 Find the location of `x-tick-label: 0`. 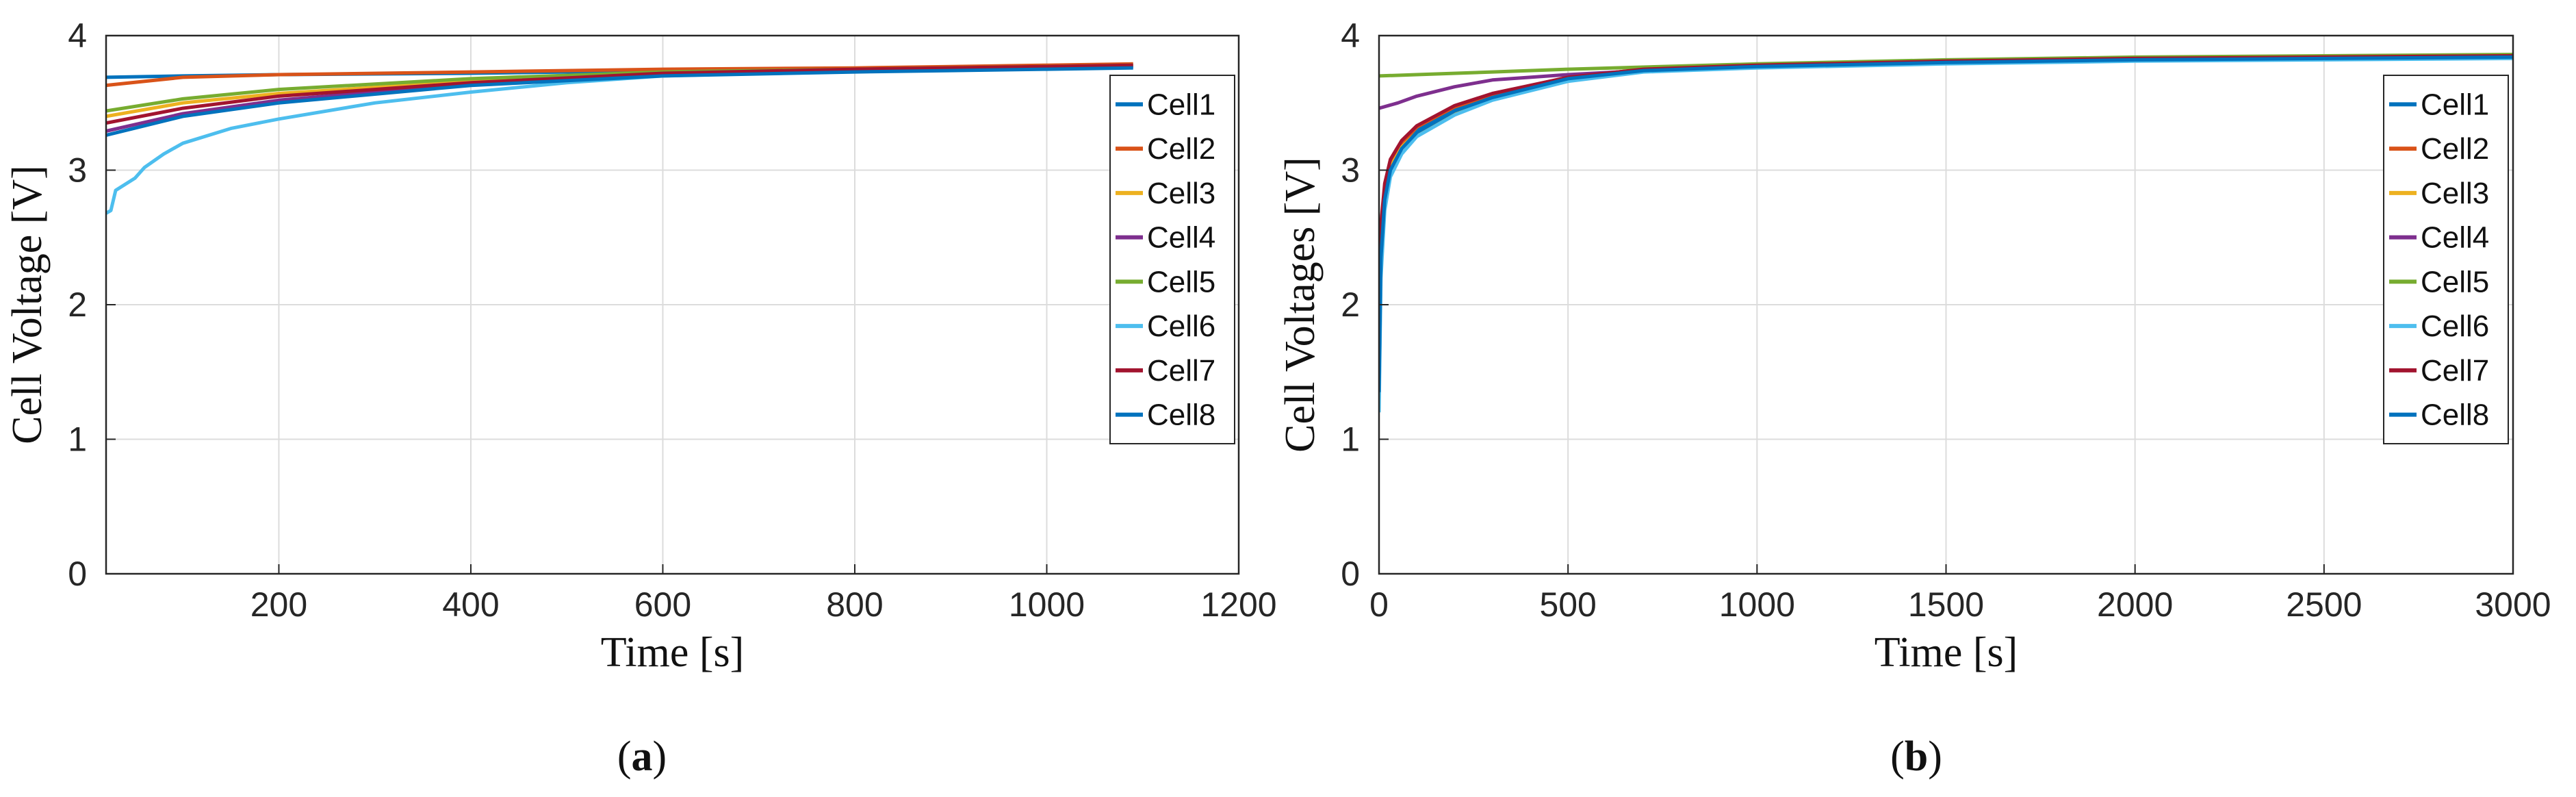

x-tick-label: 0 is located at coordinates (1379, 604).